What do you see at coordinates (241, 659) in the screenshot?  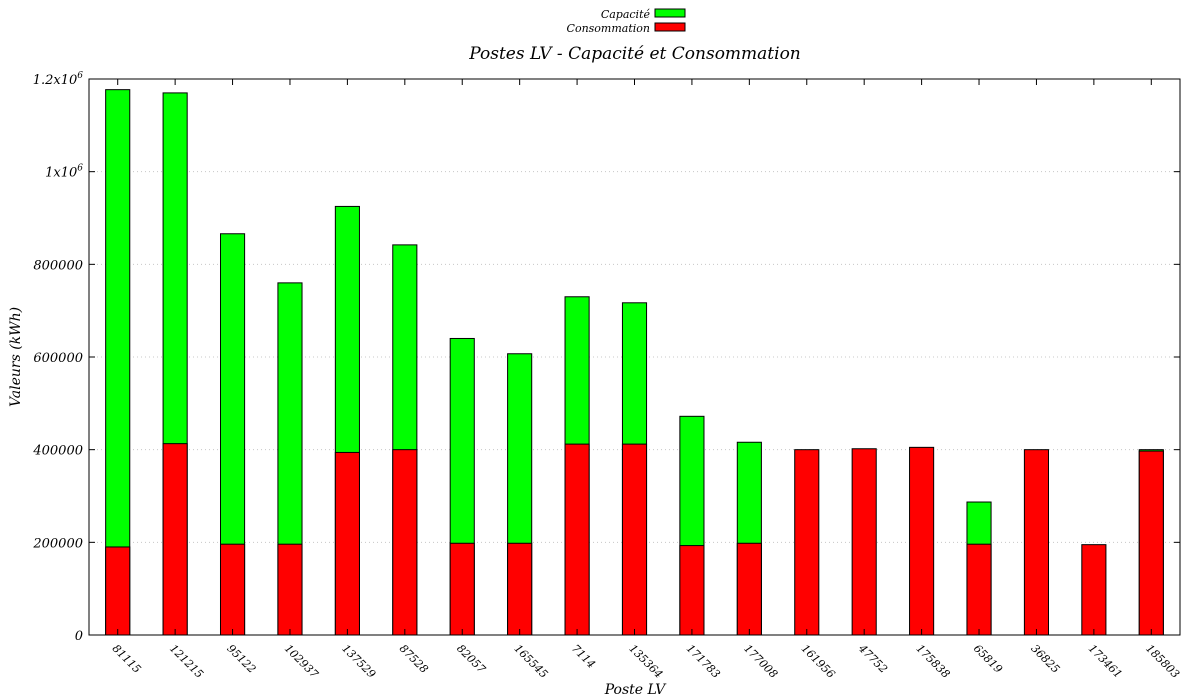 I see `x-tick-label: 95122` at bounding box center [241, 659].